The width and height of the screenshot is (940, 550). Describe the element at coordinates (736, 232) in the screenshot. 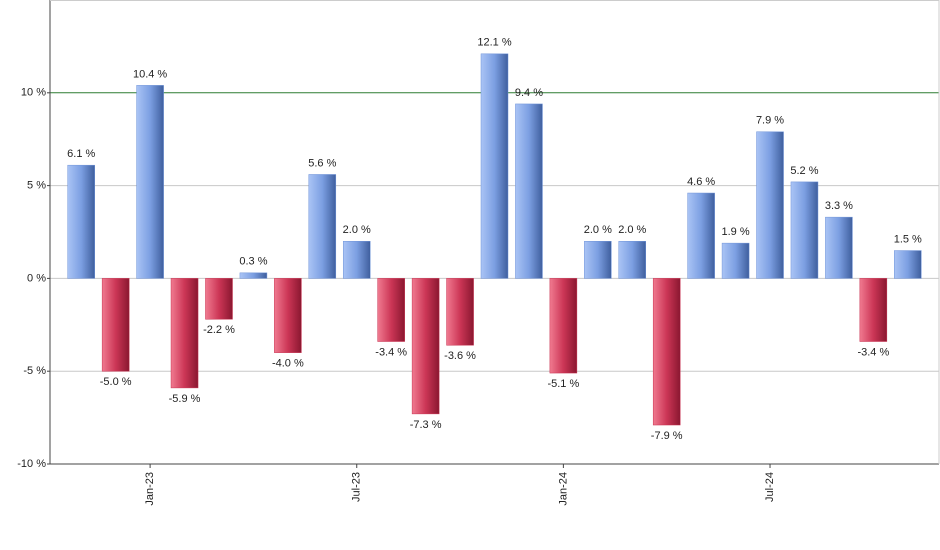

I see `value-label: 1.9 %` at that location.